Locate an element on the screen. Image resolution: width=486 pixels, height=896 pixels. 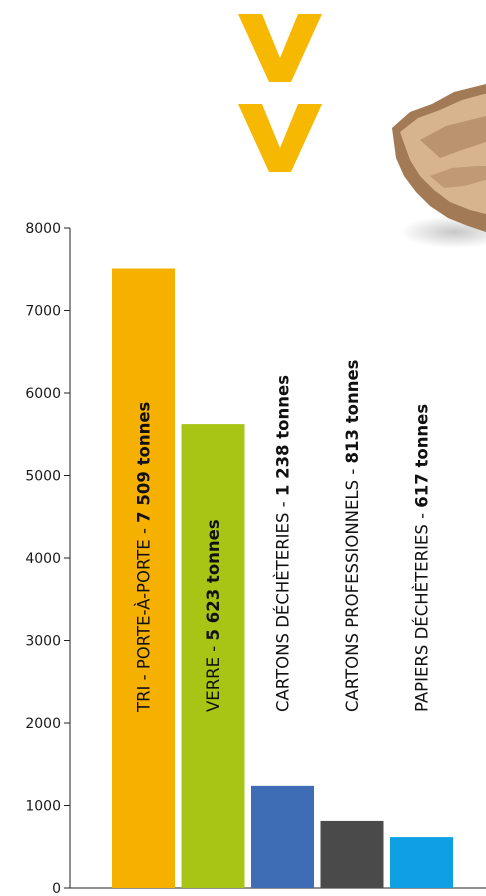
bar-label-category: CARTONS DÉCHÈTERIES - is located at coordinates (283, 604).